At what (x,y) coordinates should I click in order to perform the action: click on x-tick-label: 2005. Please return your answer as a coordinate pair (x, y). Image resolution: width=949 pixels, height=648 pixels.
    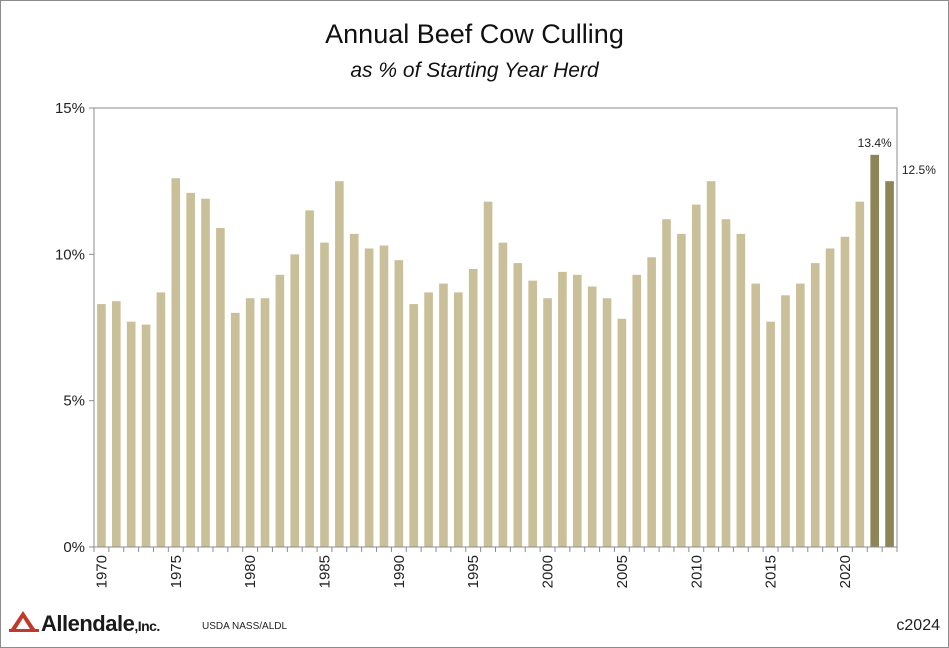
    Looking at the image, I should click on (622, 571).